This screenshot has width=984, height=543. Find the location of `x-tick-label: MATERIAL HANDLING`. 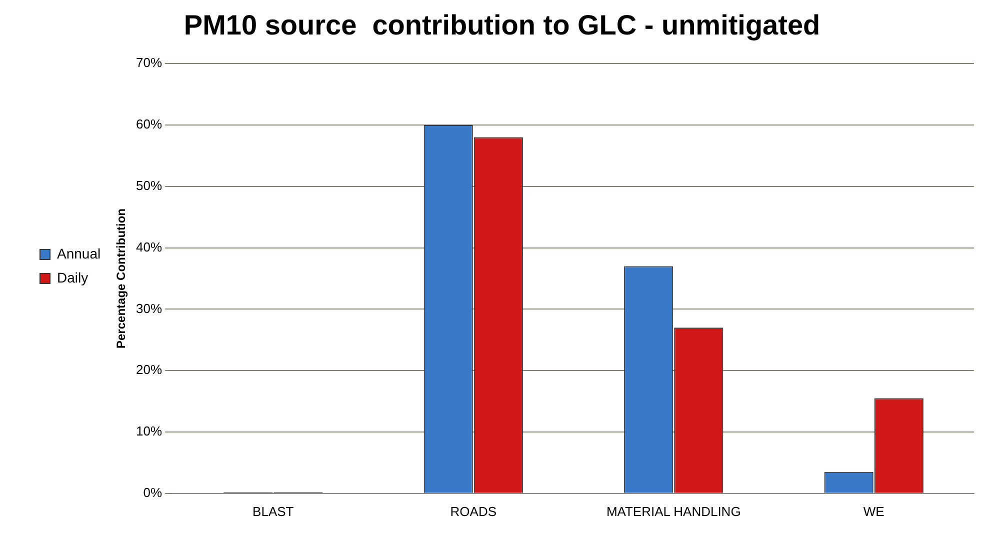

x-tick-label: MATERIAL HANDLING is located at coordinates (673, 511).